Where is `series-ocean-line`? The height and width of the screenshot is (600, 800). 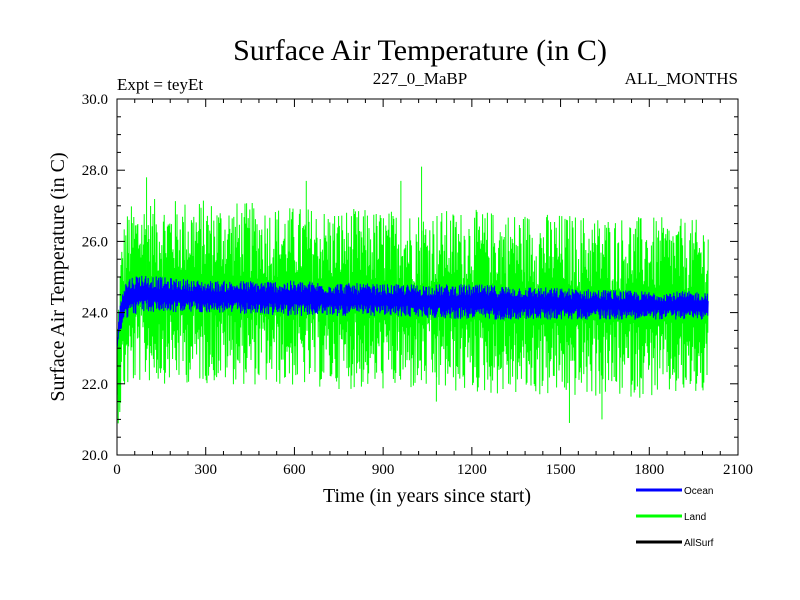 series-ocean-line is located at coordinates (412, 312).